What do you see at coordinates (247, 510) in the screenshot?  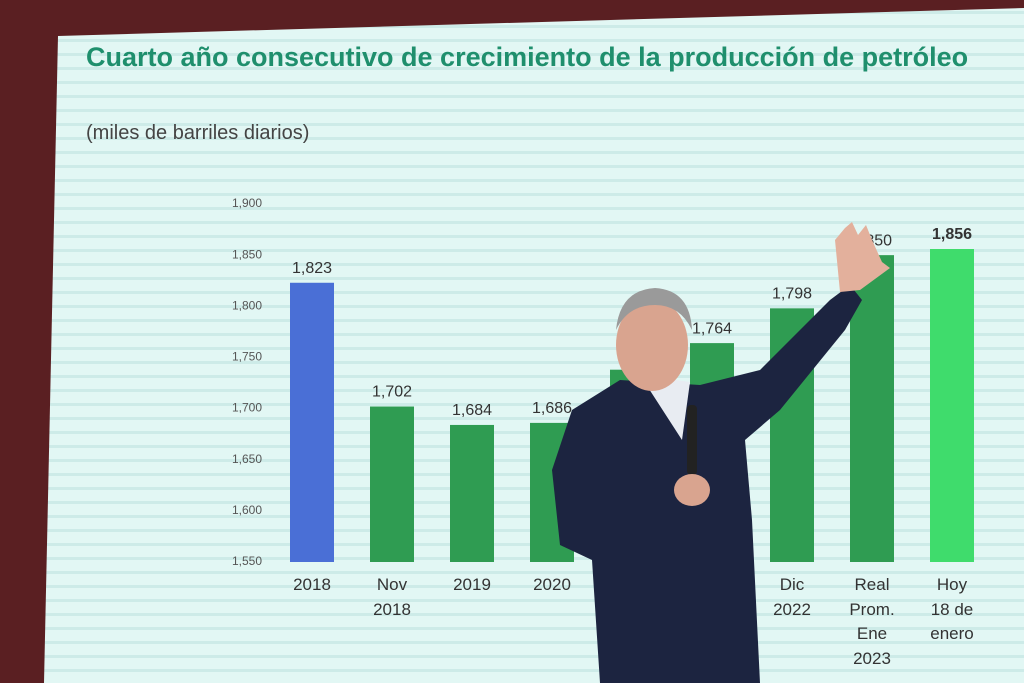 I see `y-tick-label: 1,600` at bounding box center [247, 510].